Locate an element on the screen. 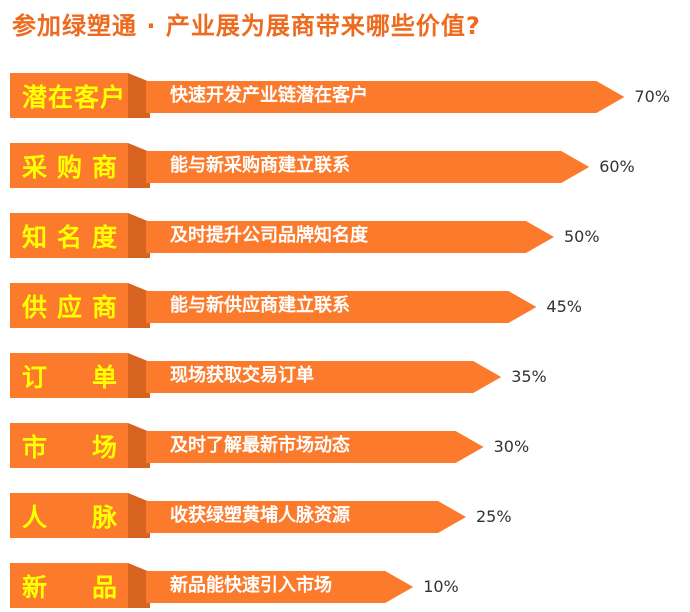  category-label-char: 供 is located at coordinates (35, 307).